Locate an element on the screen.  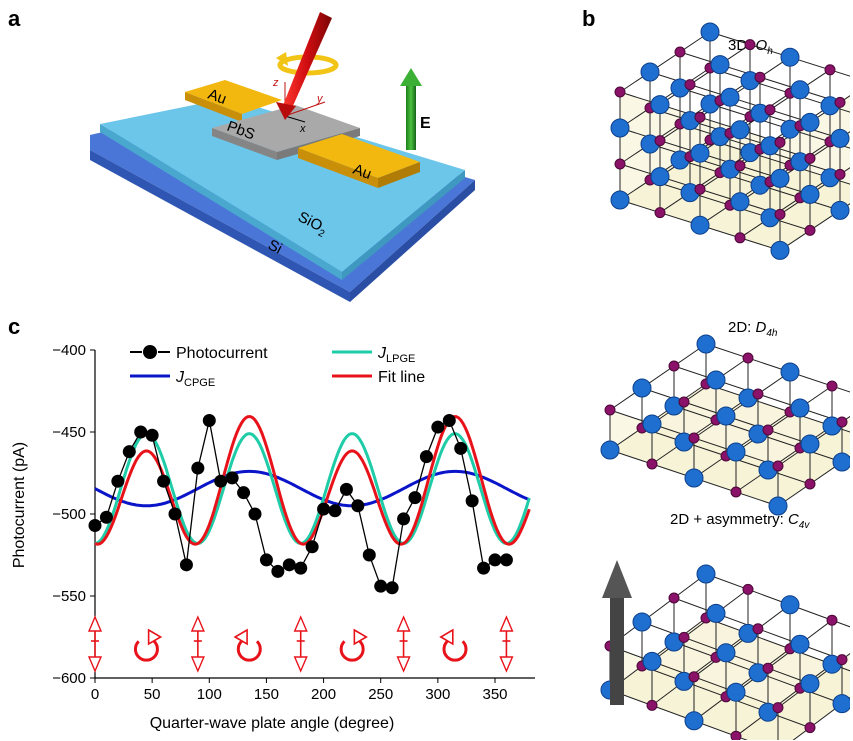
x-tick-label: 200 is located at coordinates (323, 694).